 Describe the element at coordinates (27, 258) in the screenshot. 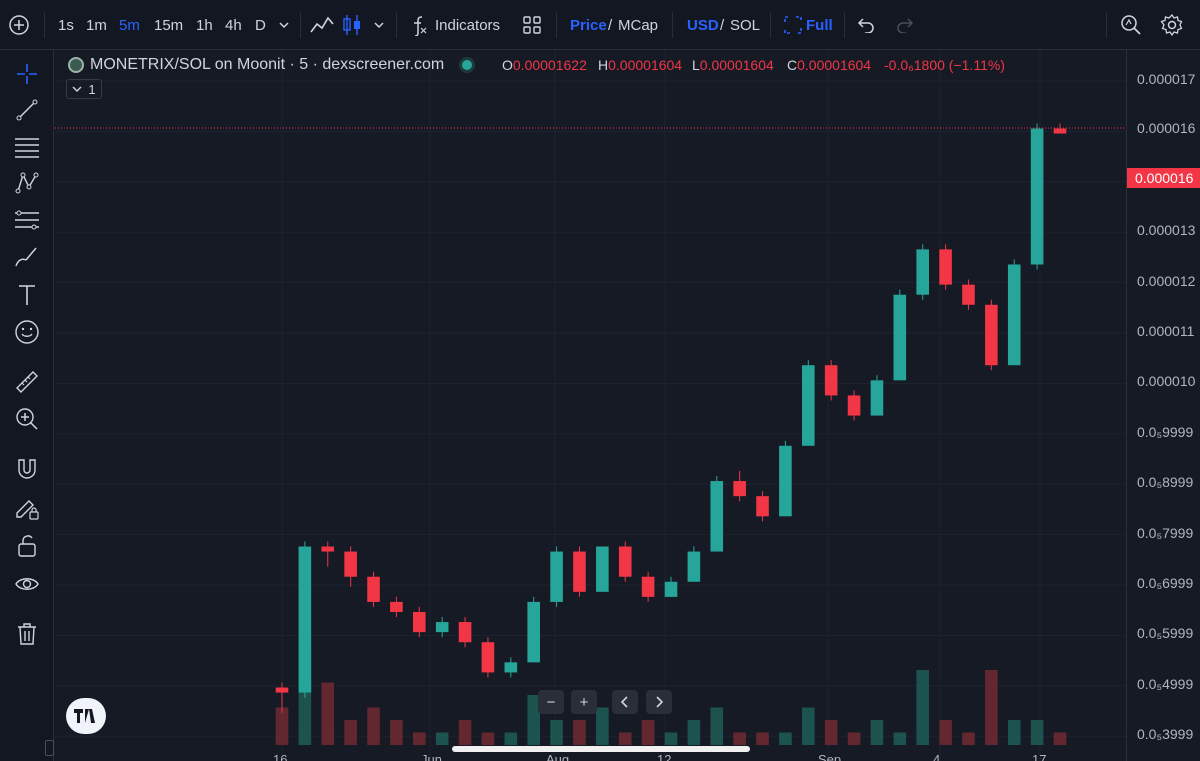

I see `brush-icon` at that location.